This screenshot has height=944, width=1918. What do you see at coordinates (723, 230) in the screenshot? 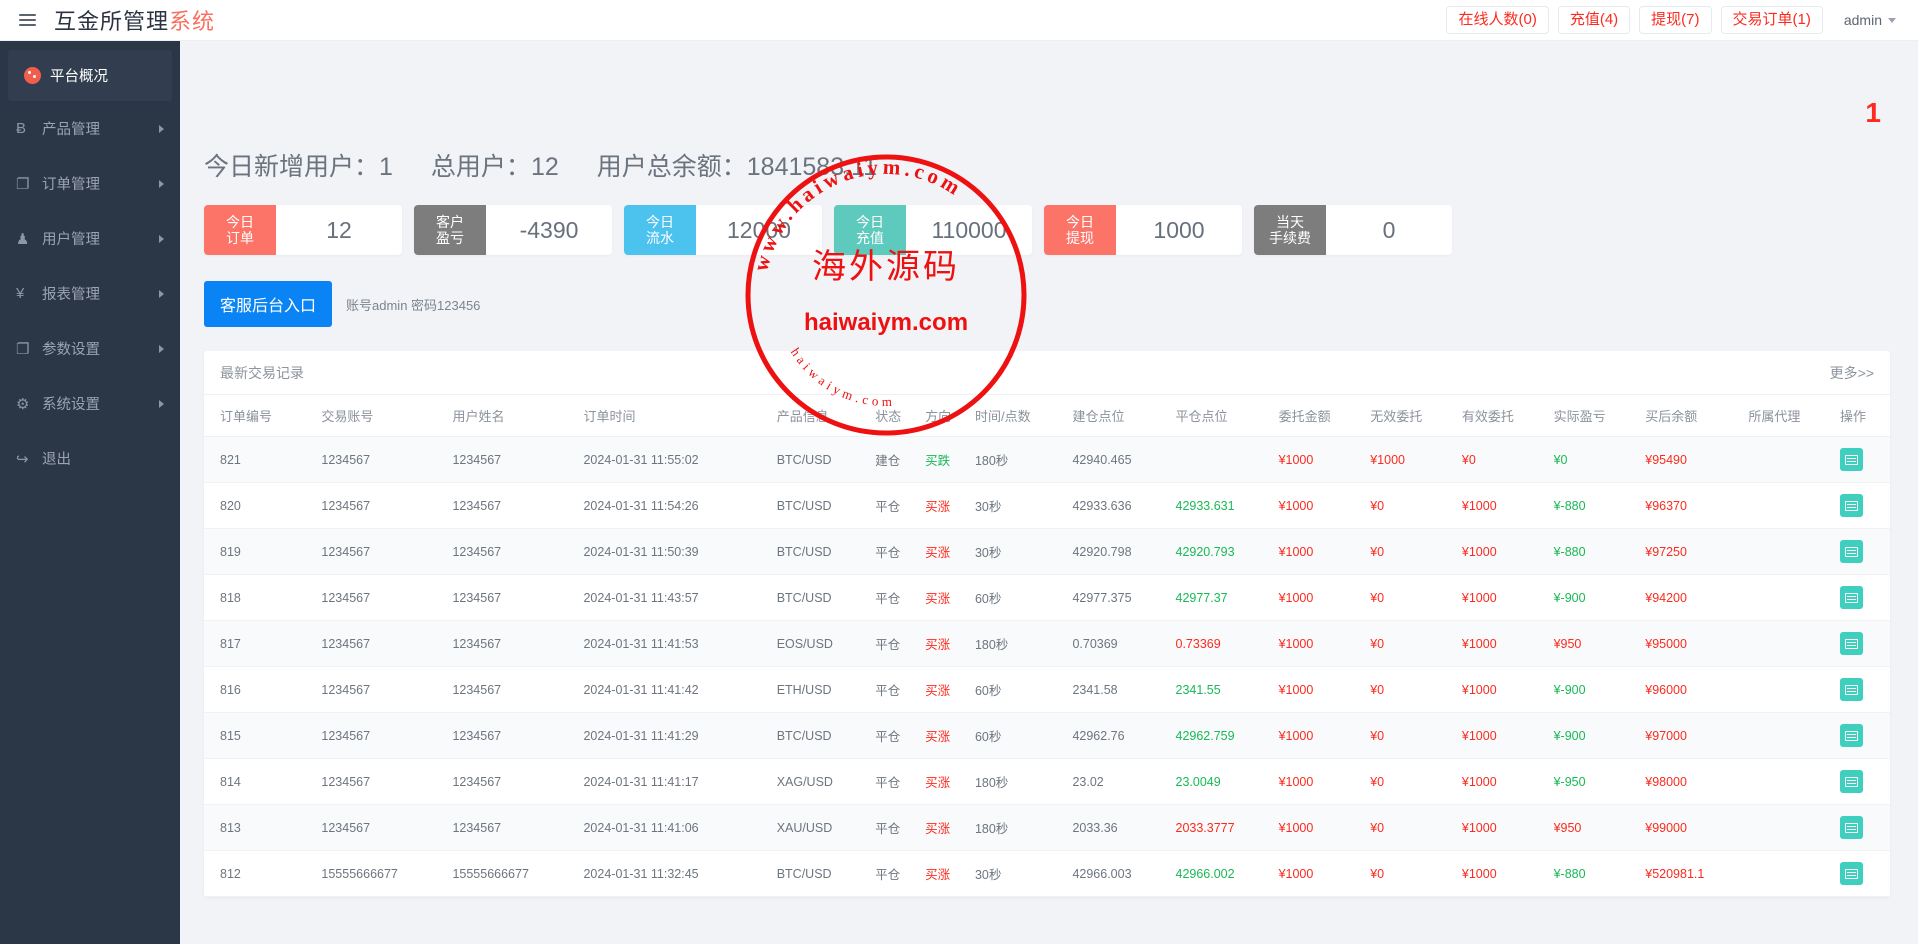
I see `stat-card-today-turnover: 今日 流水 12000` at bounding box center [723, 230].